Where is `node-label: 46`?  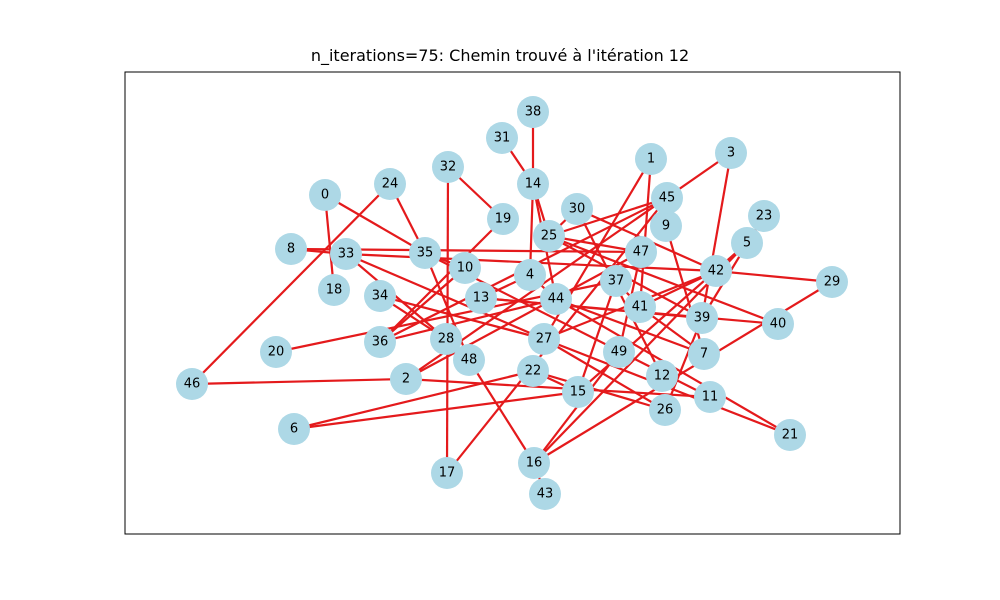
node-label: 46 is located at coordinates (192, 384).